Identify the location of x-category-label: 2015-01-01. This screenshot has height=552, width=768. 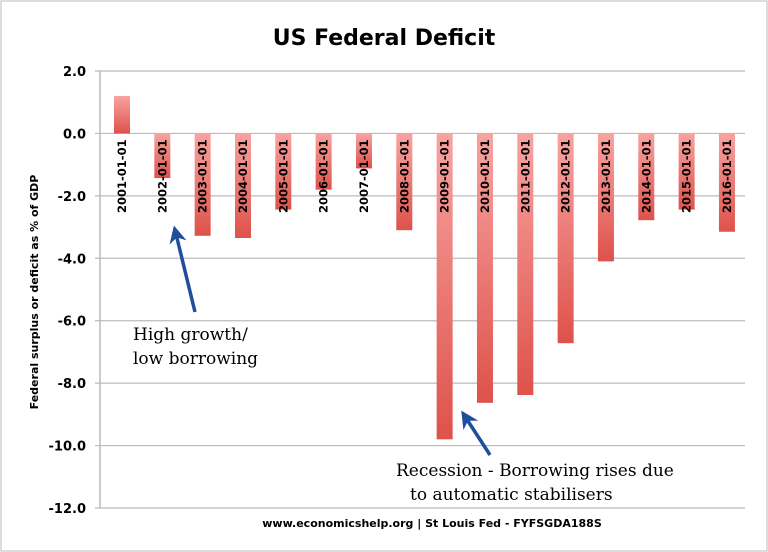
(687, 176).